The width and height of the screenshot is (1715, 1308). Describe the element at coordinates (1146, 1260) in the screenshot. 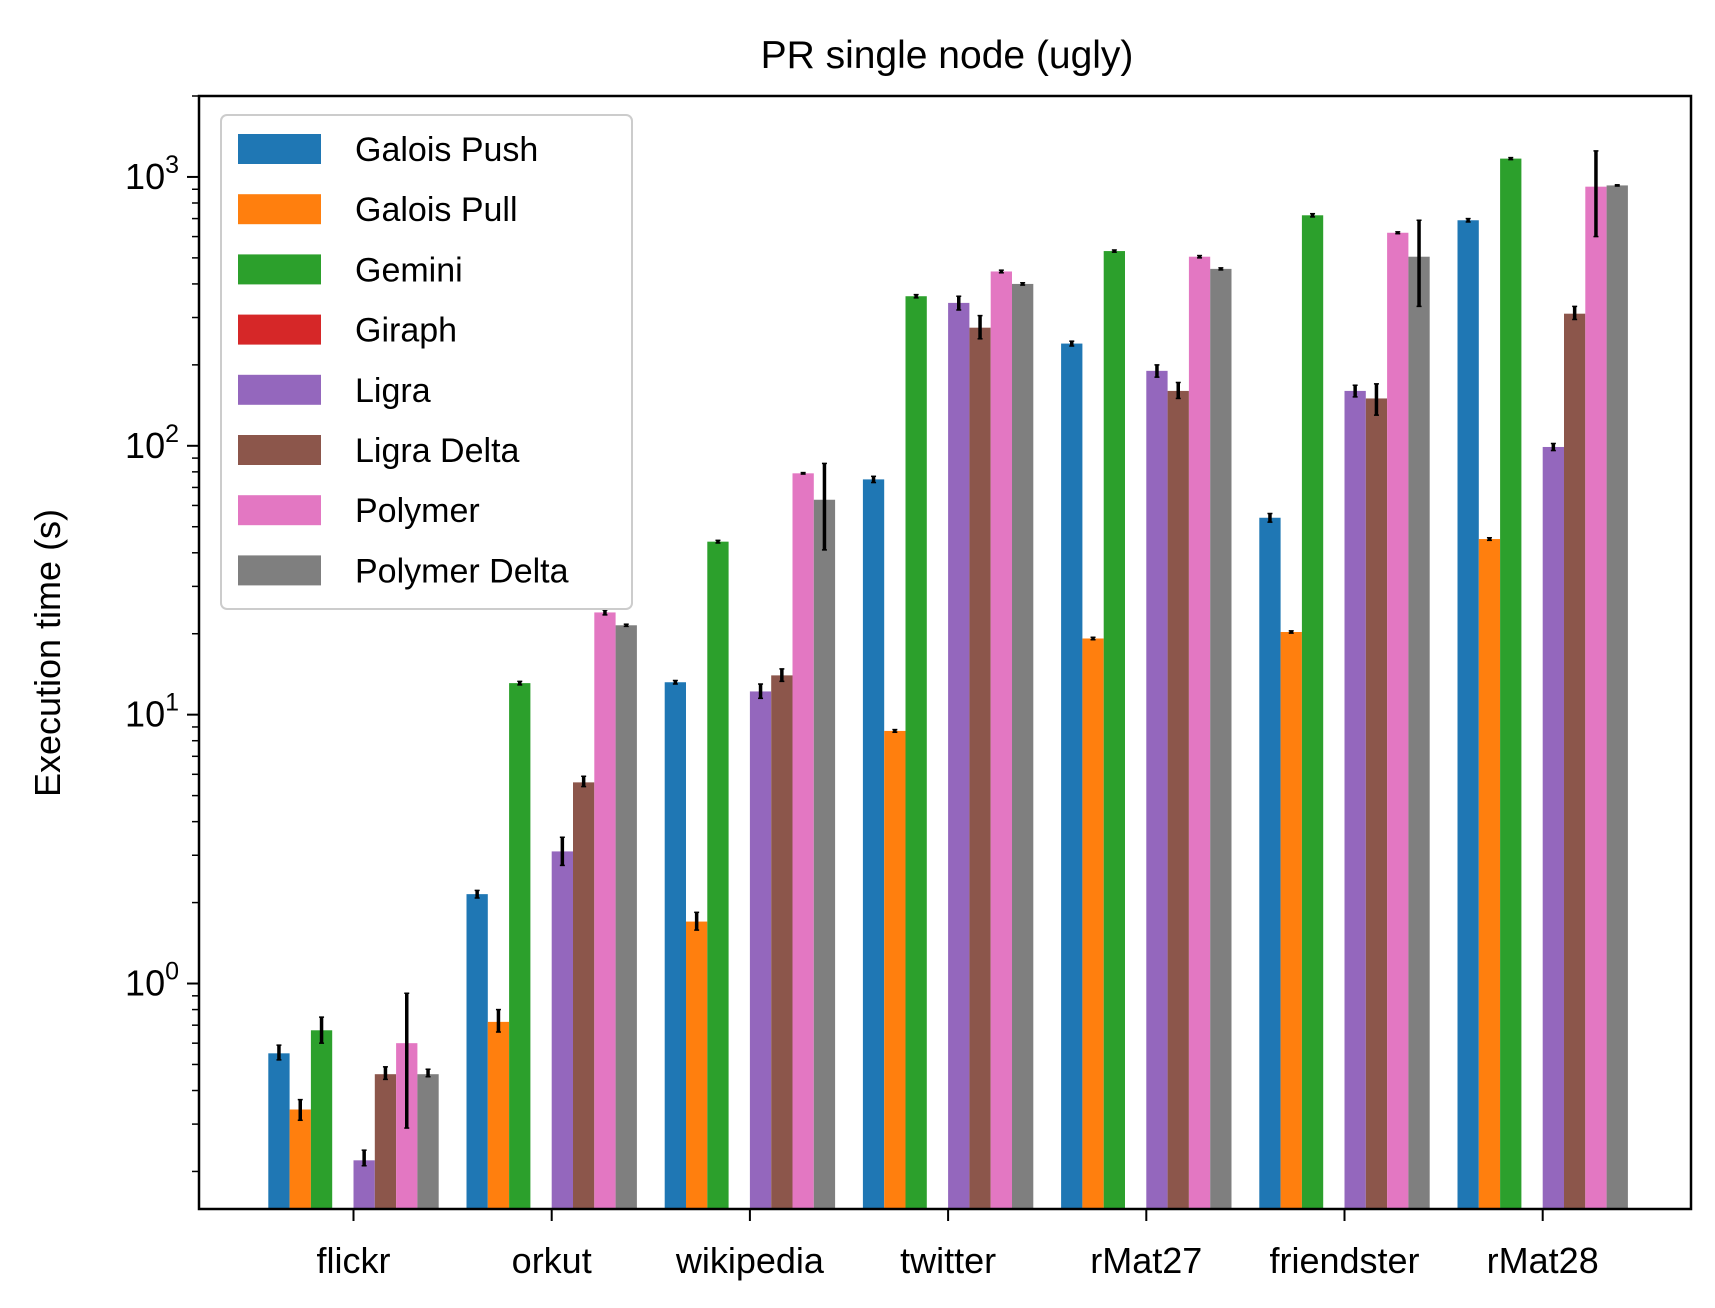

I see `x-tick-label: rMat27` at that location.